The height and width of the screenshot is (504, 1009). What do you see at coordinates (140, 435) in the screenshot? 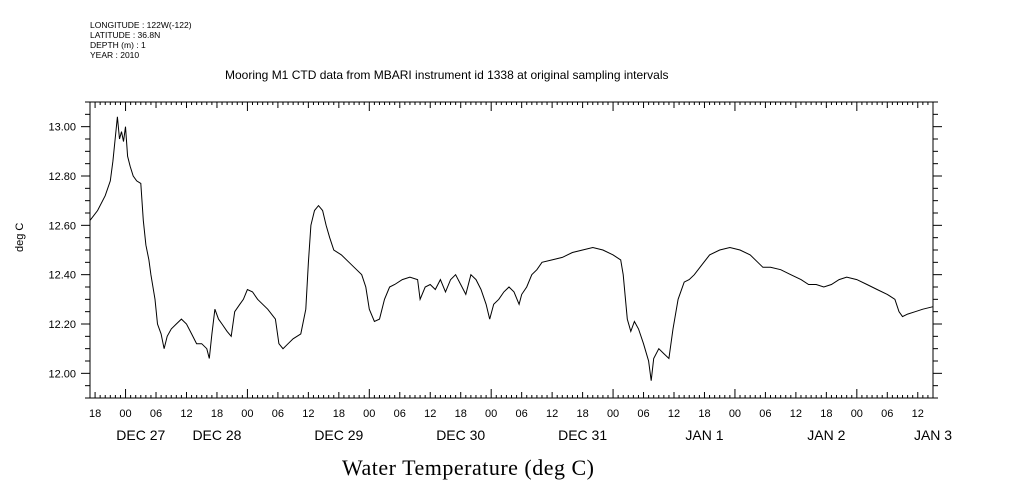
I see `x-day-label: DEC 27` at bounding box center [140, 435].